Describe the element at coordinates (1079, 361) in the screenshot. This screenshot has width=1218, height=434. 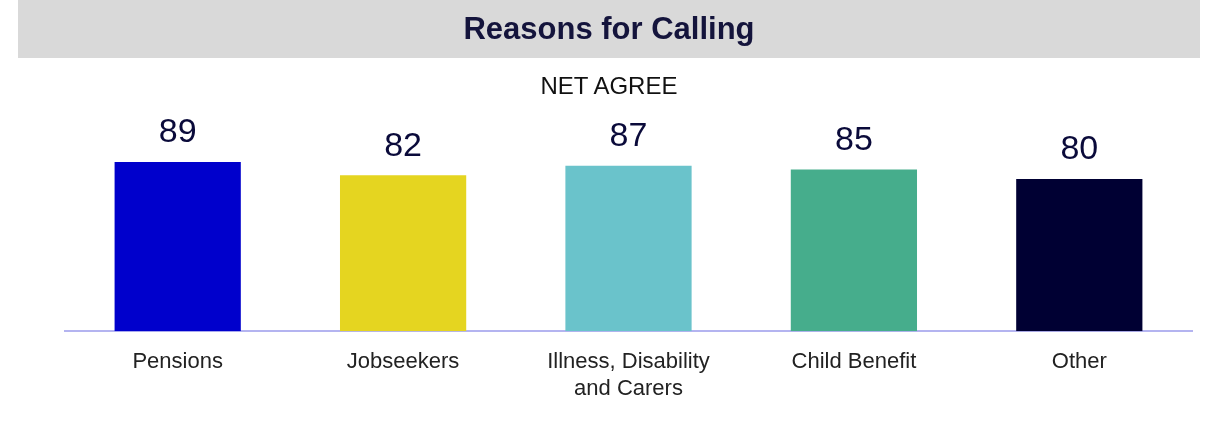
I see `x-tick-label: Other` at that location.